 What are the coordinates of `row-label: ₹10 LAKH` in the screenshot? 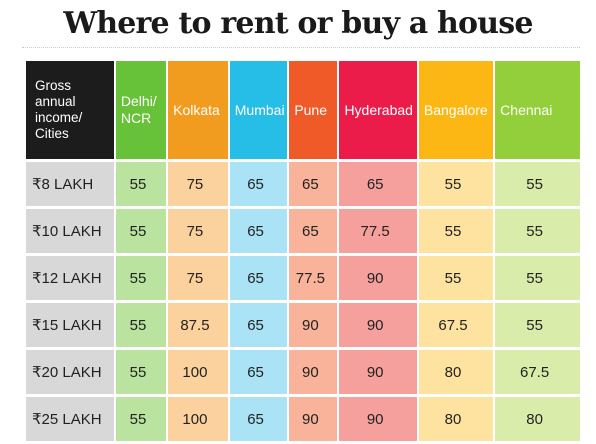 It's located at (70, 231).